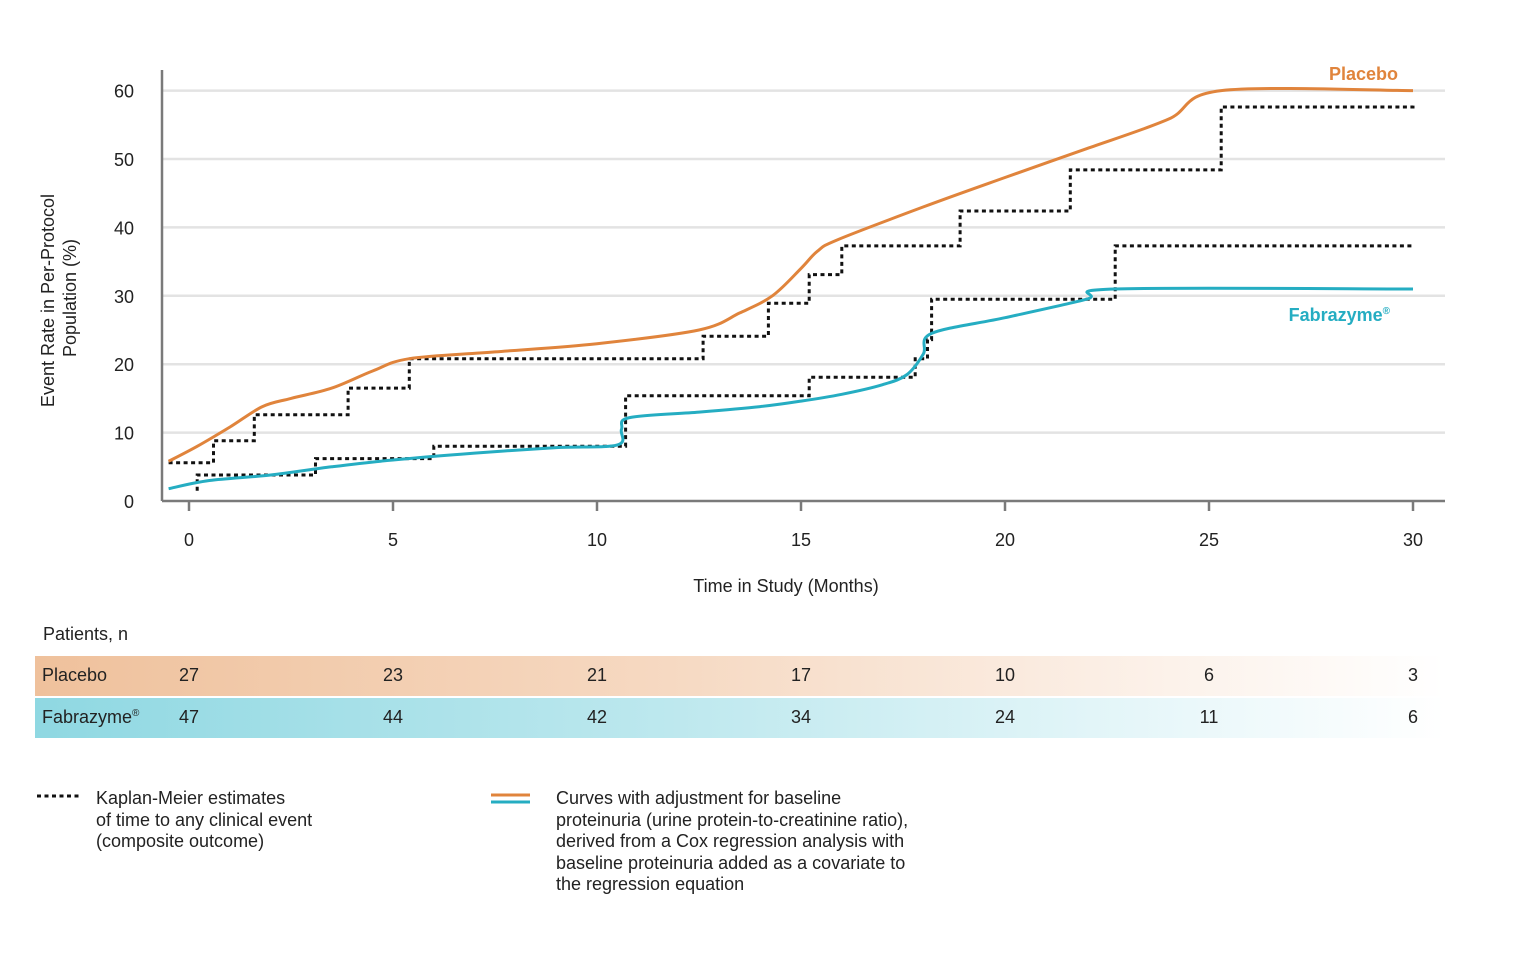 This screenshot has height=954, width=1516. What do you see at coordinates (124, 228) in the screenshot?
I see `y-tick-label: 40` at bounding box center [124, 228].